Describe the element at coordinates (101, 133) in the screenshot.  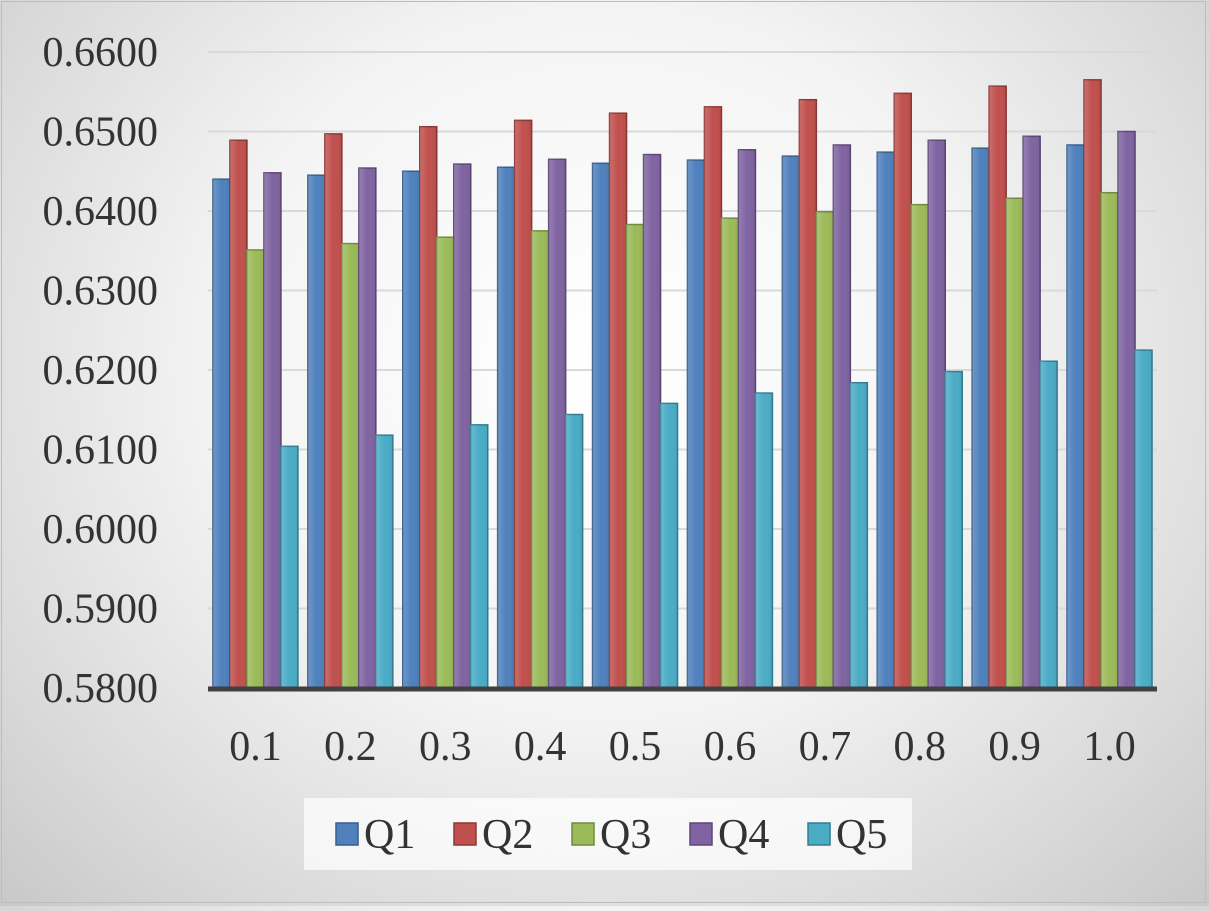
I see `y-tick-label: 0.6500` at that location.